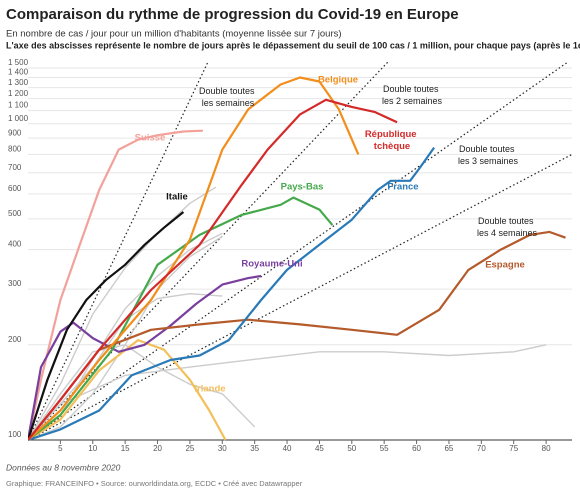  I want to click on x-tick-label: 15, so click(125, 448).